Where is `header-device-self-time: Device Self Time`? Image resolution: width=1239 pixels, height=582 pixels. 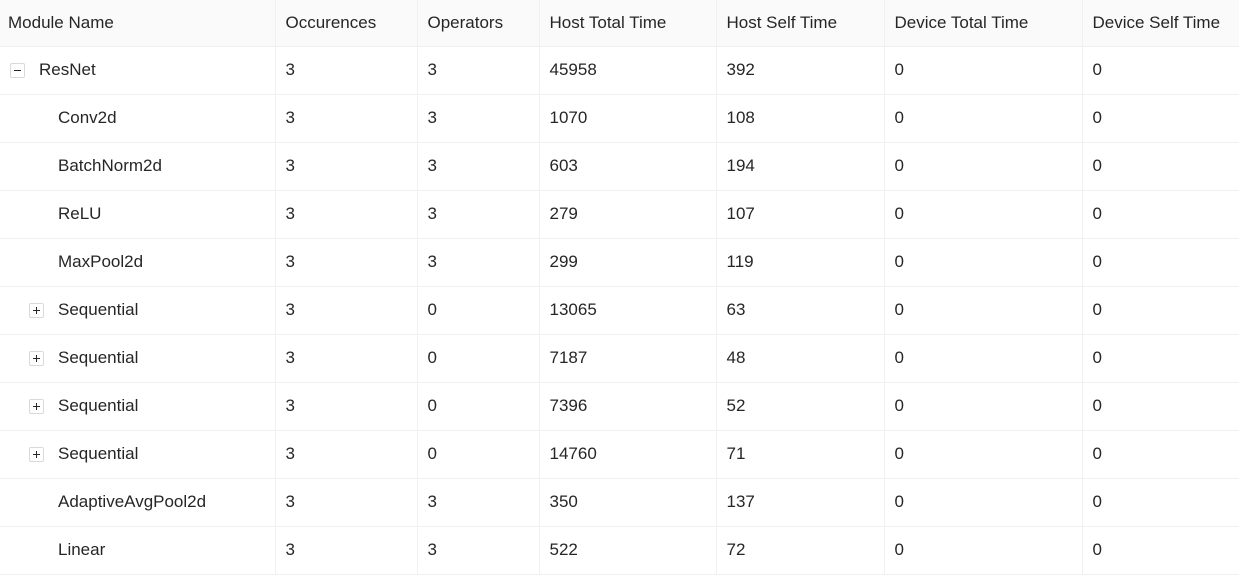
header-device-self-time: Device Self Time is located at coordinates (1160, 23).